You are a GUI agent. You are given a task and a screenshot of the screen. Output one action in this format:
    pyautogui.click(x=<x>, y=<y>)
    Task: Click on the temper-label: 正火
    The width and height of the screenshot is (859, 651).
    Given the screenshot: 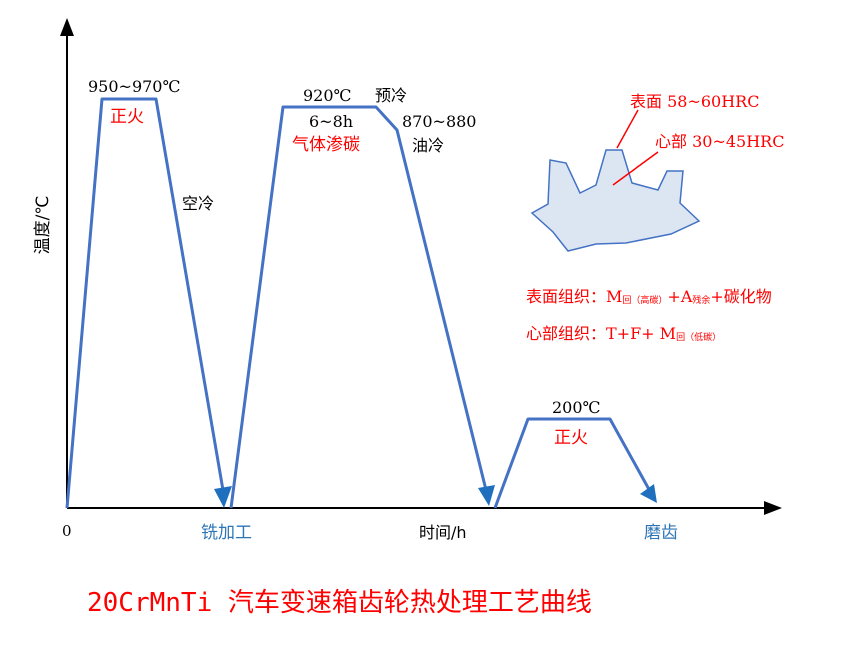 What is the action you would take?
    pyautogui.click(x=571, y=438)
    